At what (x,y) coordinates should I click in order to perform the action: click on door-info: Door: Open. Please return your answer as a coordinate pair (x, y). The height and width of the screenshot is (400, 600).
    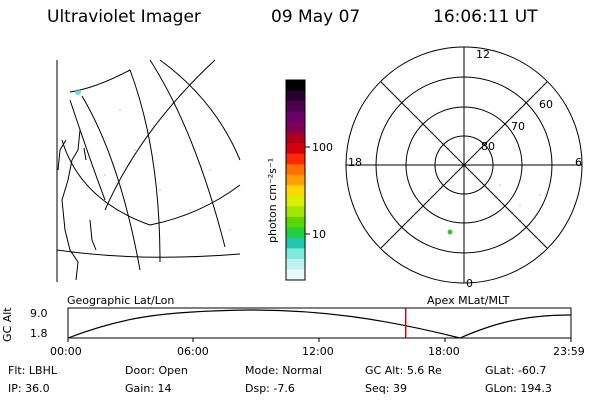
    Looking at the image, I should click on (156, 370).